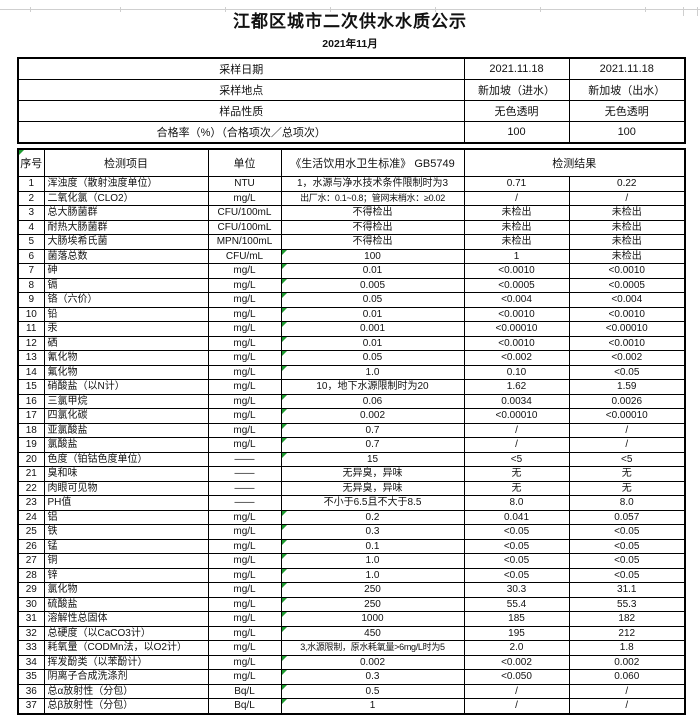 This screenshot has height=715, width=700. What do you see at coordinates (126, 546) in the screenshot?
I see `item-cell: 锰` at bounding box center [126, 546].